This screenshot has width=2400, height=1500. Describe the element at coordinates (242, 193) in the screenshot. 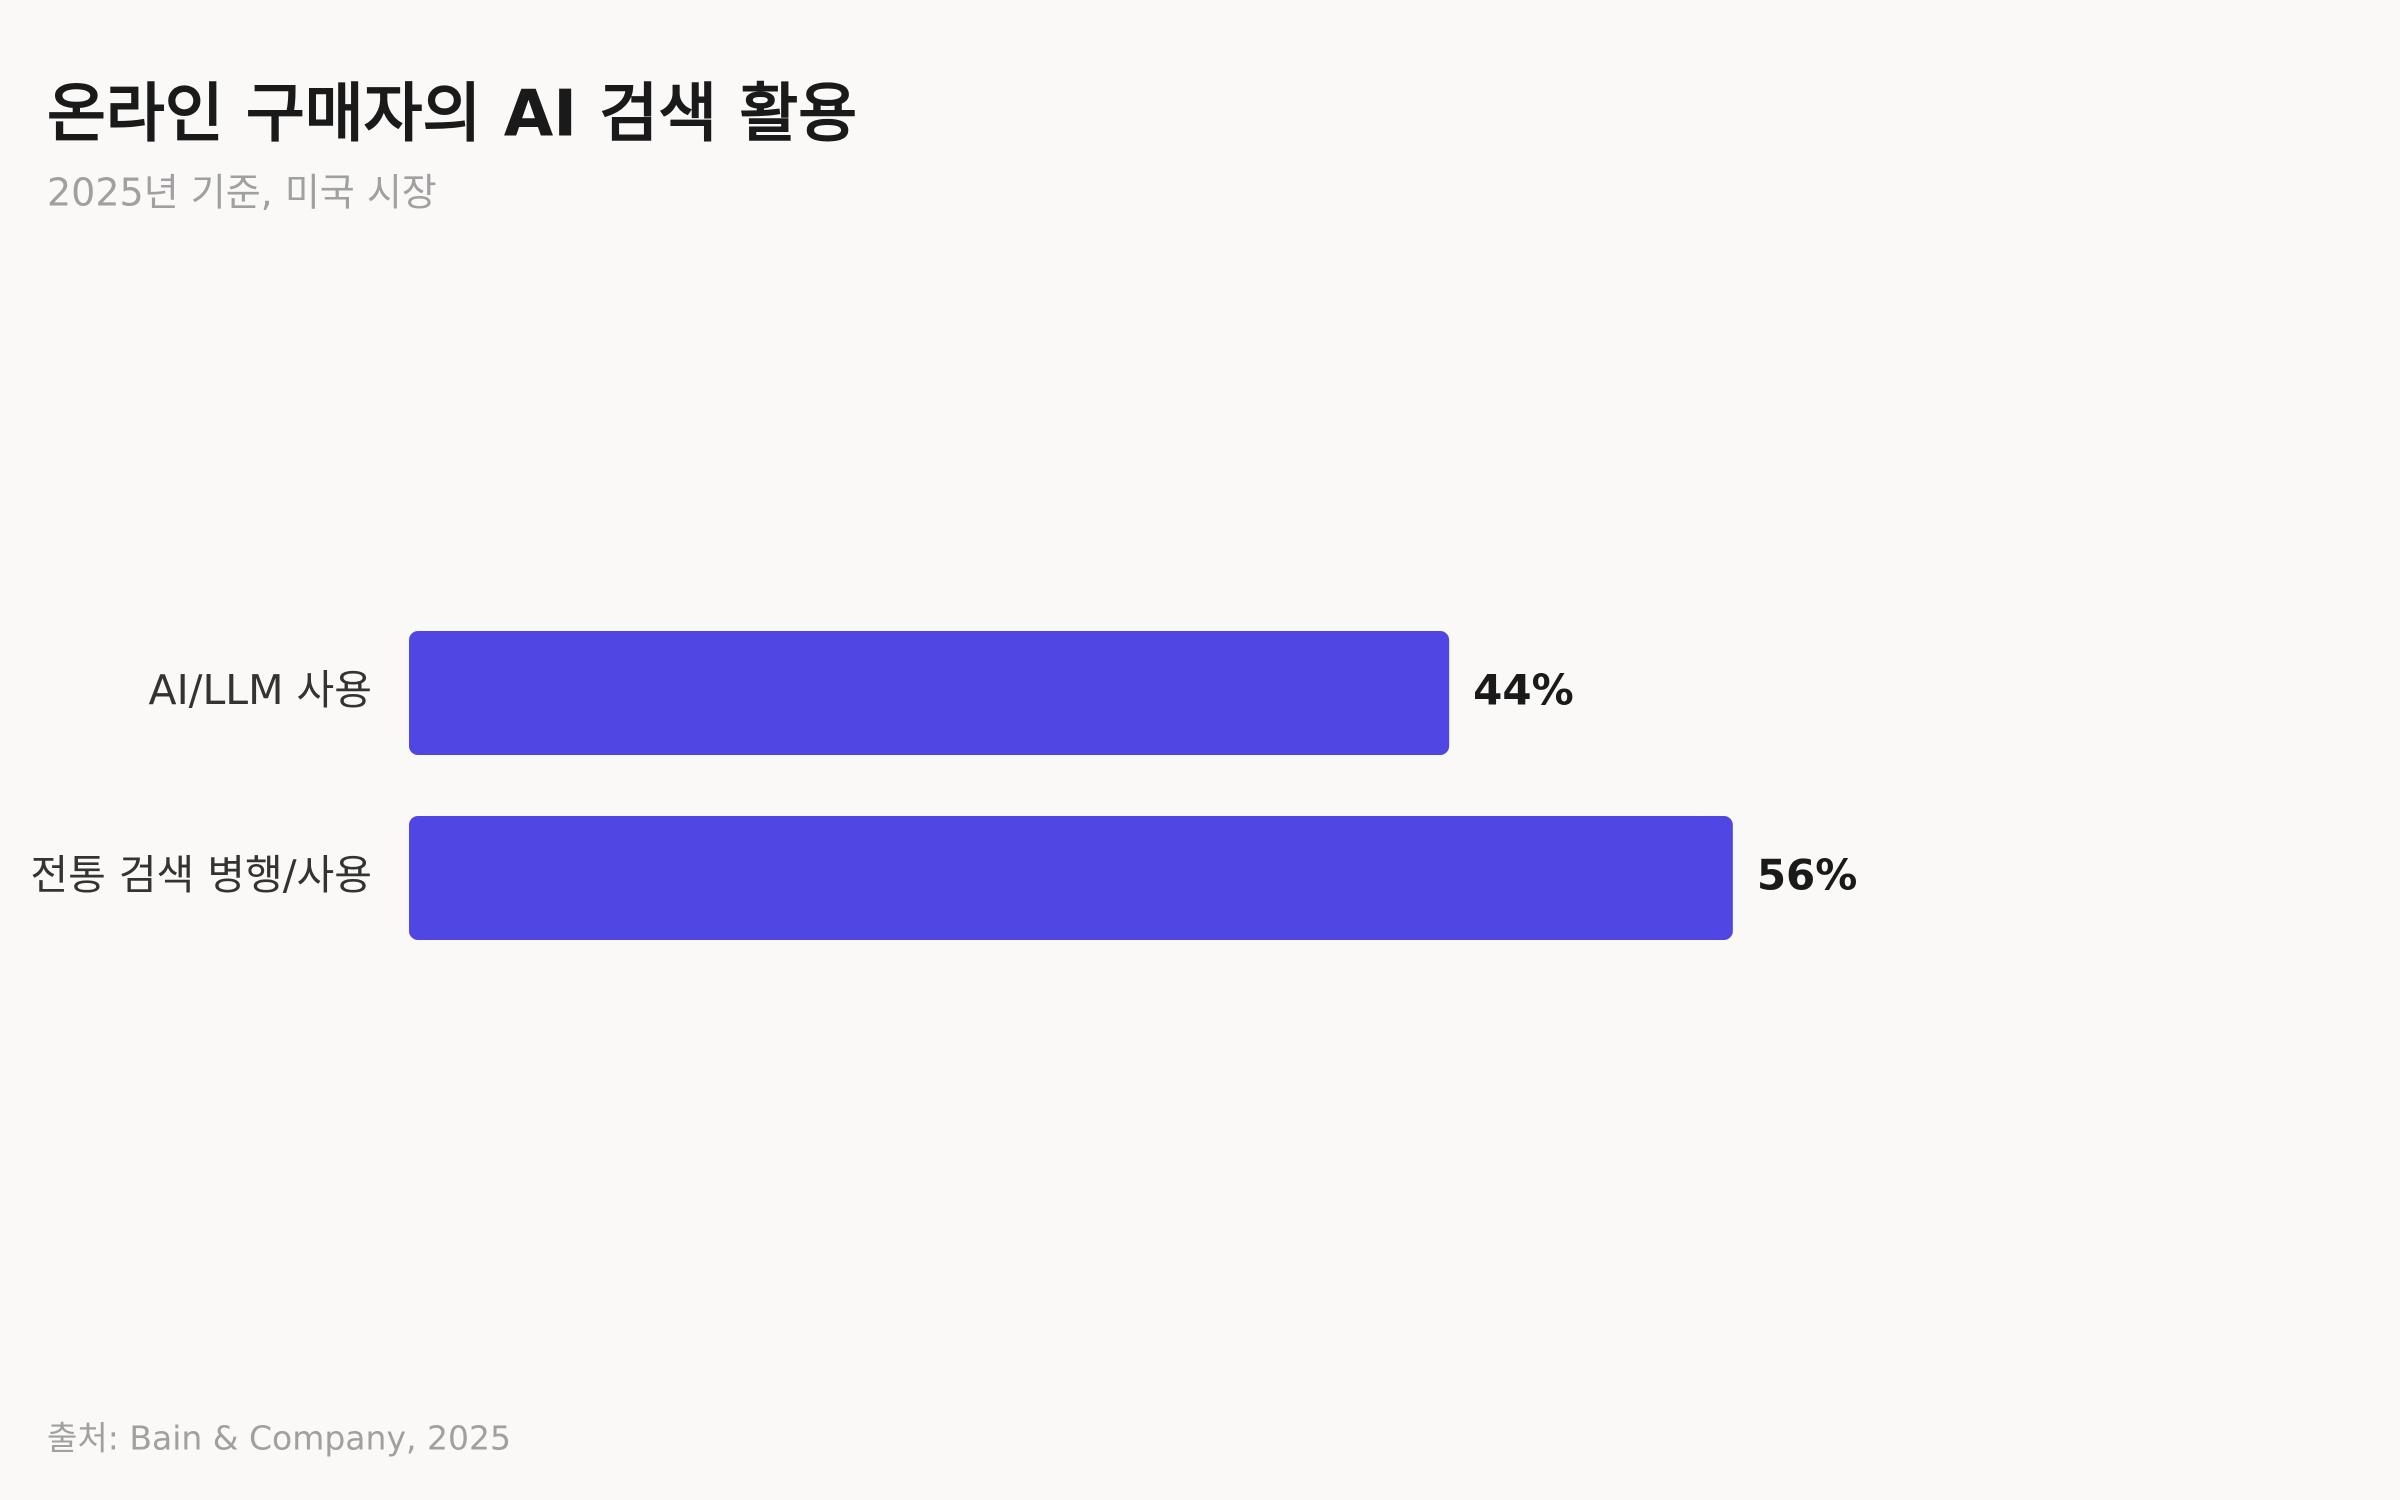

I see `chart-subtitle: 2025년 기준, 미국 시장` at that location.